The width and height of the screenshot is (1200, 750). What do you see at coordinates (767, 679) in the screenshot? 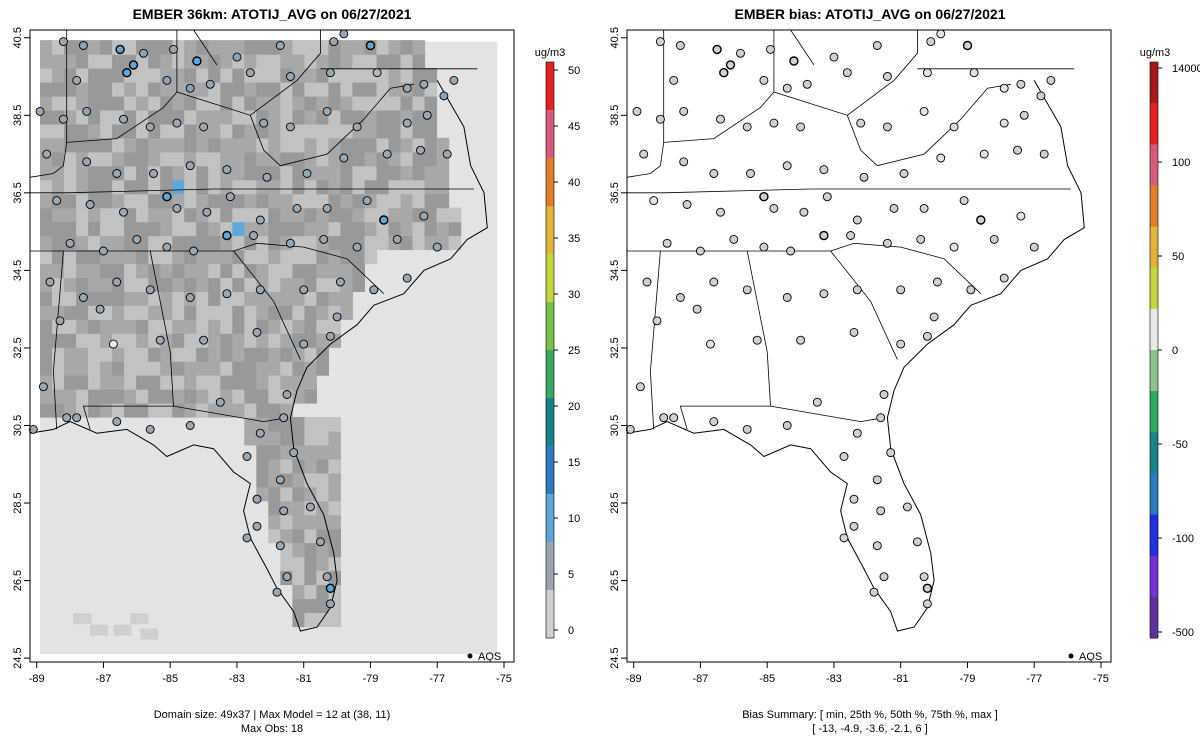
I see `x-tick-label: -85` at bounding box center [767, 679].